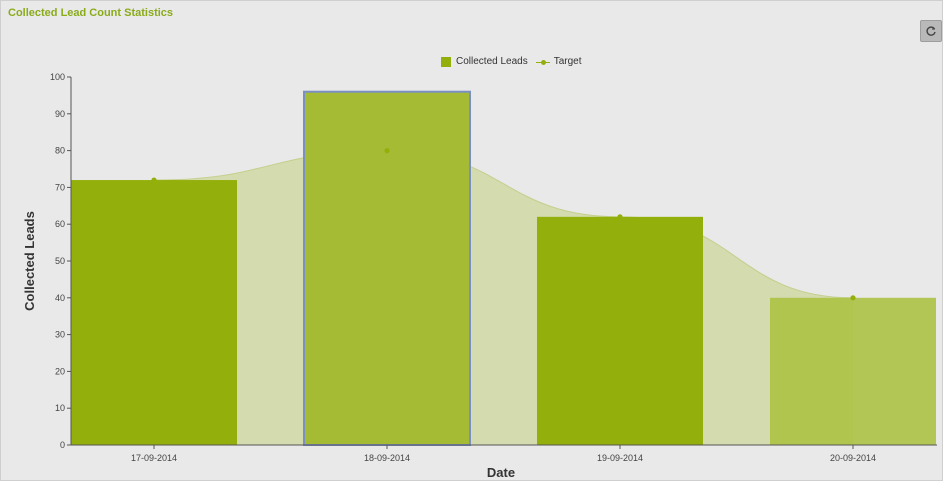 This screenshot has height=481, width=943. I want to click on legend-item-target: Target, so click(558, 61).